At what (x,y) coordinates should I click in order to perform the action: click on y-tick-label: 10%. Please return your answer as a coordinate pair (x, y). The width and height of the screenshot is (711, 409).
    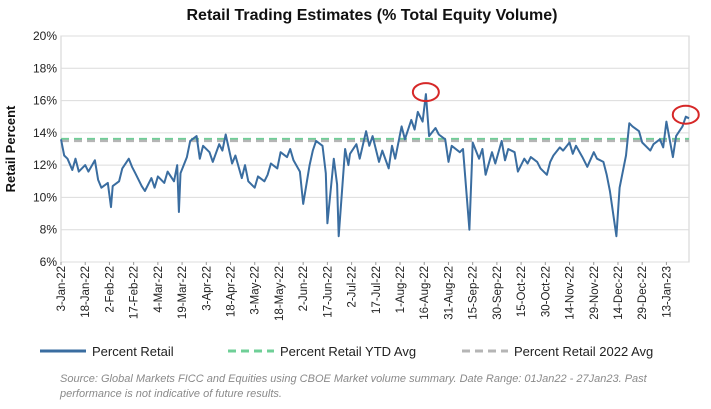
    Looking at the image, I should click on (45, 197).